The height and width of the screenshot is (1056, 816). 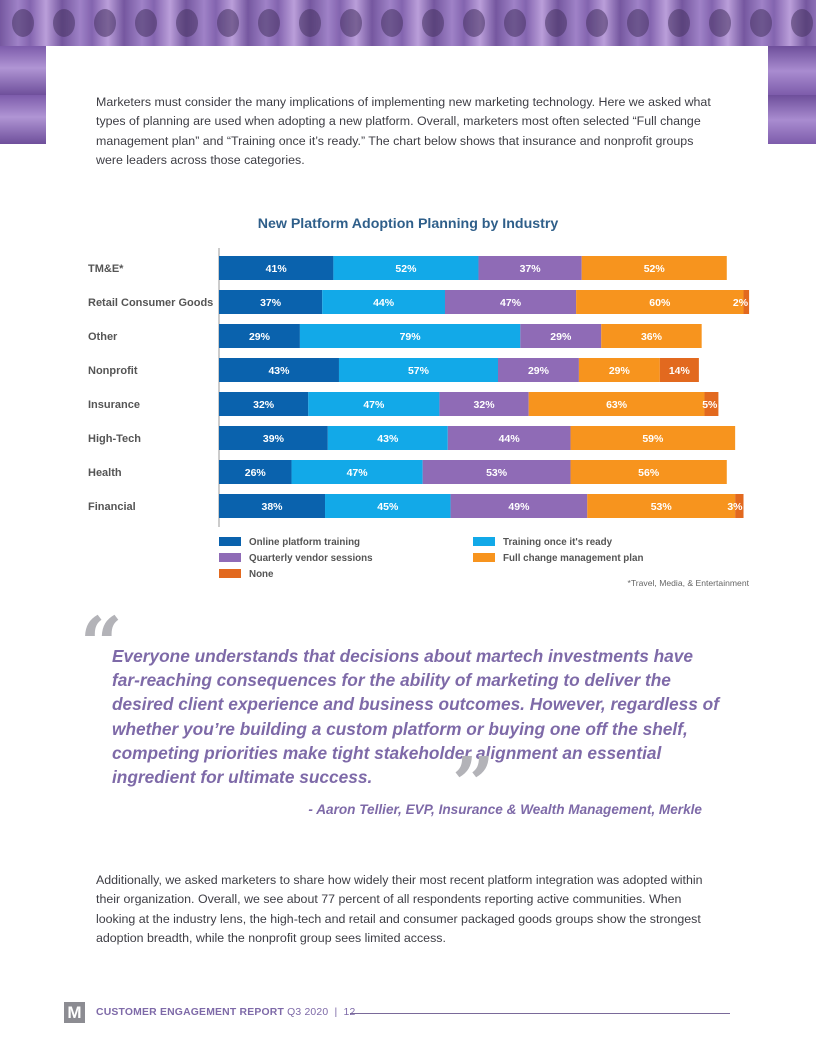 I want to click on bar-value-label: 59%, so click(x=653, y=439).